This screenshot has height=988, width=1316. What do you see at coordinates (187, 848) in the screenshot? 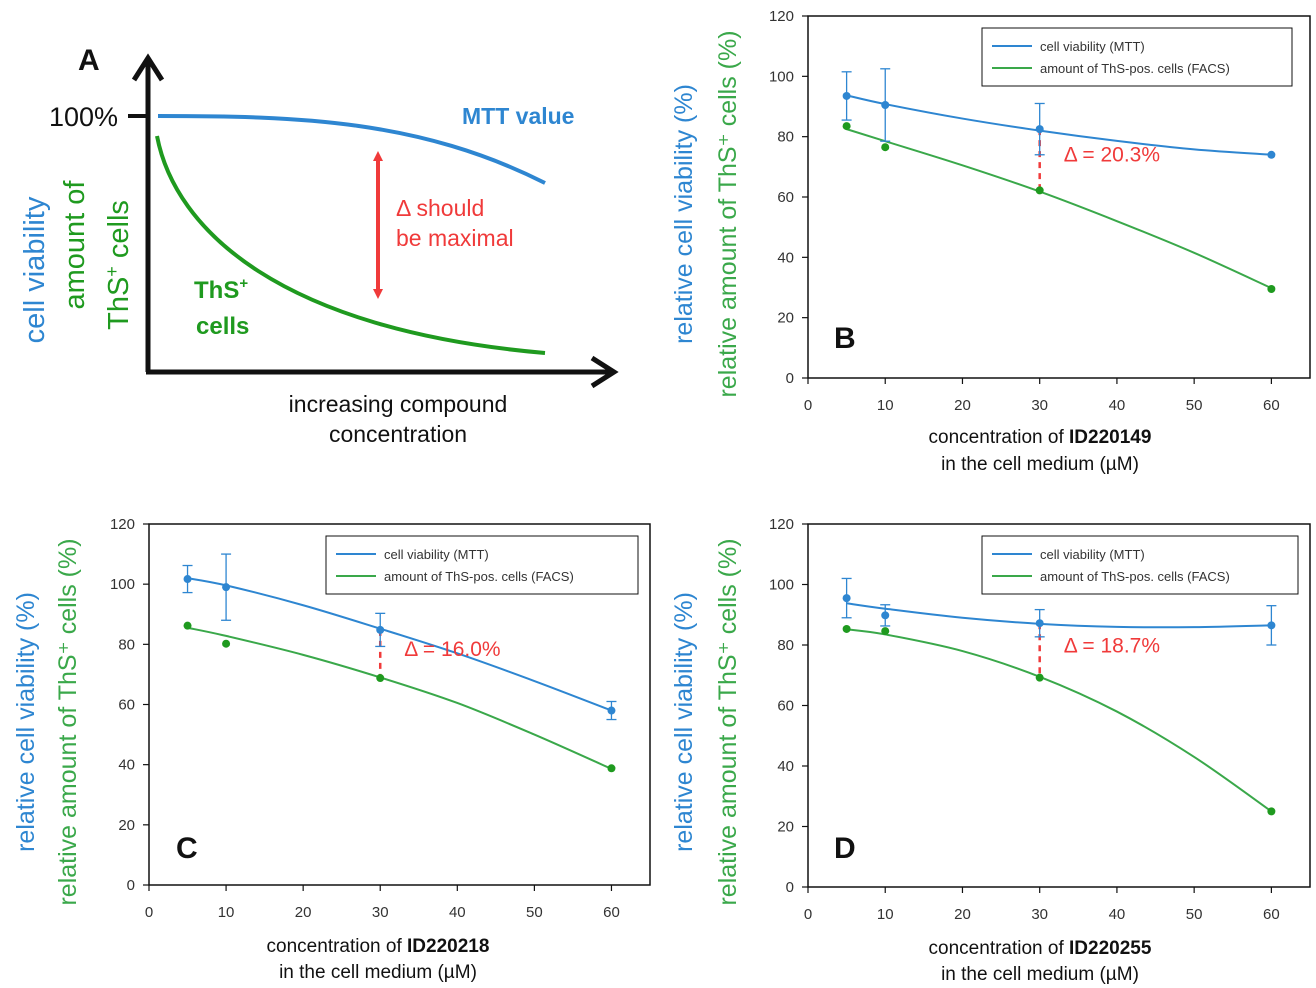
I see `panel-c-letter: C` at bounding box center [187, 848].